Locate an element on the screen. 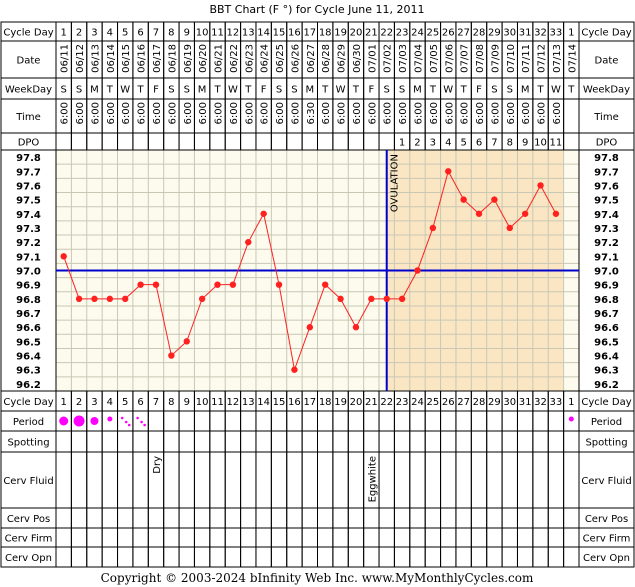  cycle-day-row-bottom-value: 24 is located at coordinates (417, 402).